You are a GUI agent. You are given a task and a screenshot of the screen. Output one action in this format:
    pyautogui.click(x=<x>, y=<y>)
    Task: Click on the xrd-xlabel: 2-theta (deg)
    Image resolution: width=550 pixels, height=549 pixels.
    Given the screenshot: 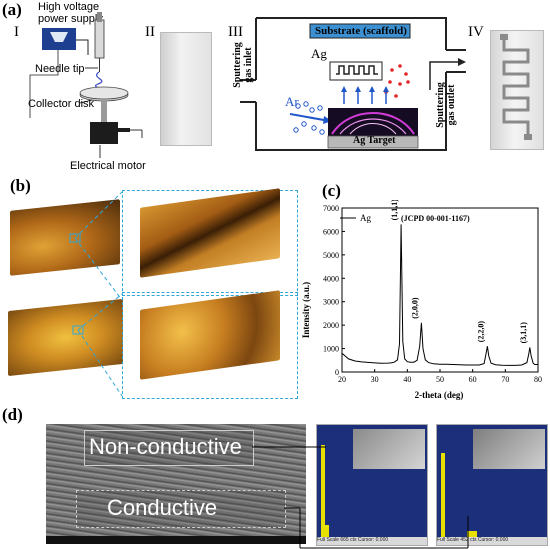 What is the action you would take?
    pyautogui.click(x=439, y=395)
    